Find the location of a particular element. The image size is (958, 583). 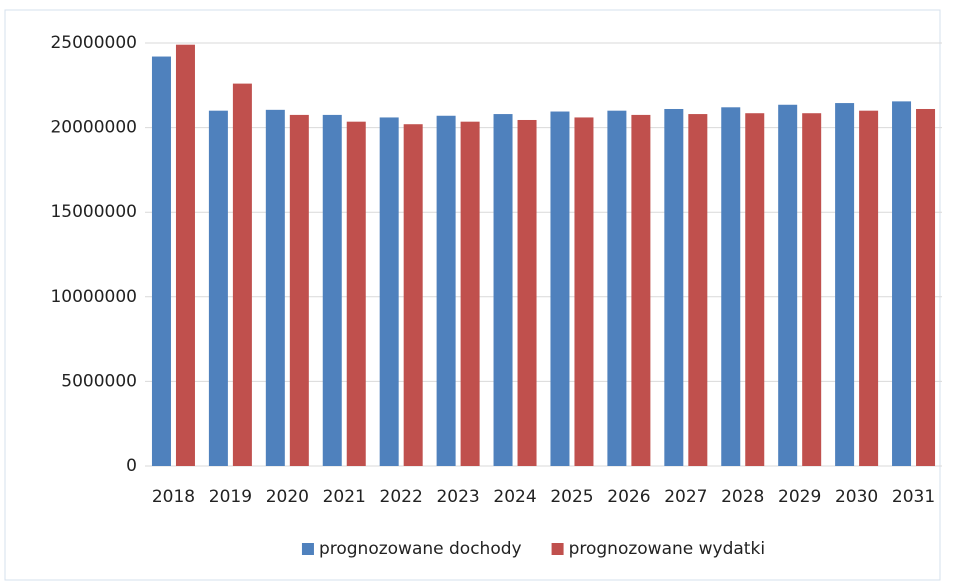

x-tick-label: 2027 is located at coordinates (685, 497).